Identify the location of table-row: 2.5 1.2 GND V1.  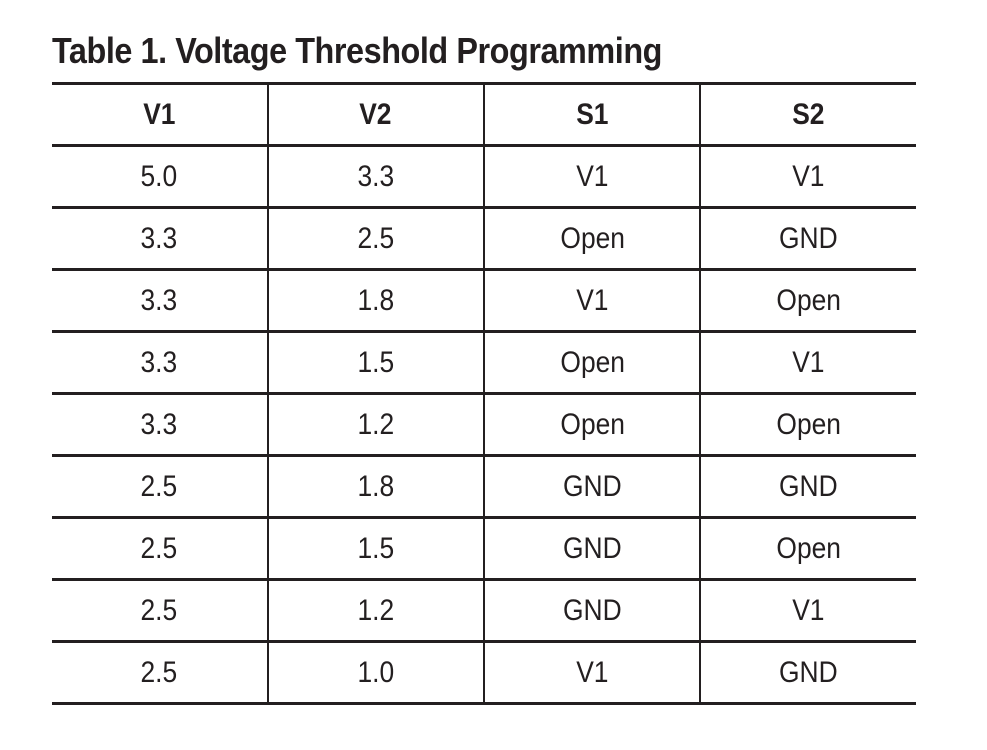
(484, 610).